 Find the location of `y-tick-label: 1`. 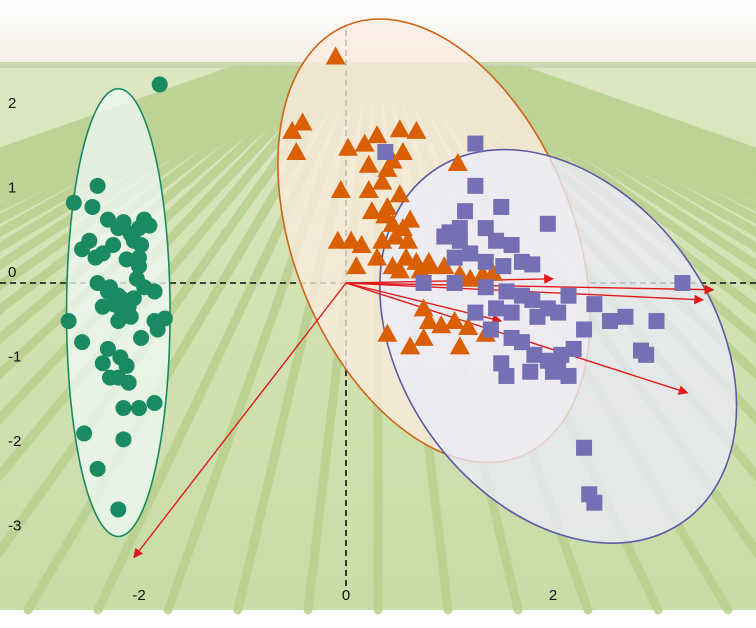

y-tick-label: 1 is located at coordinates (12, 188).